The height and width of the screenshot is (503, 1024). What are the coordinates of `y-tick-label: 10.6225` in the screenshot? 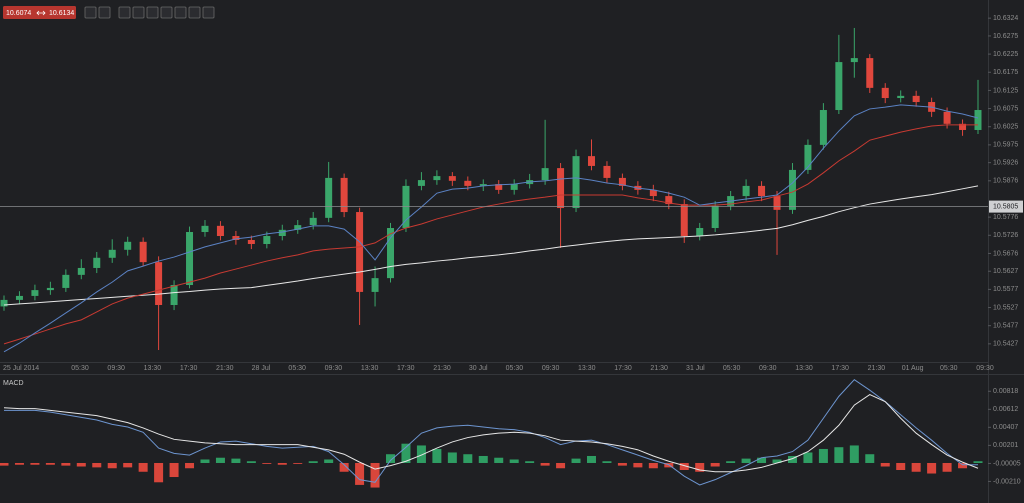 It's located at (1005, 54).